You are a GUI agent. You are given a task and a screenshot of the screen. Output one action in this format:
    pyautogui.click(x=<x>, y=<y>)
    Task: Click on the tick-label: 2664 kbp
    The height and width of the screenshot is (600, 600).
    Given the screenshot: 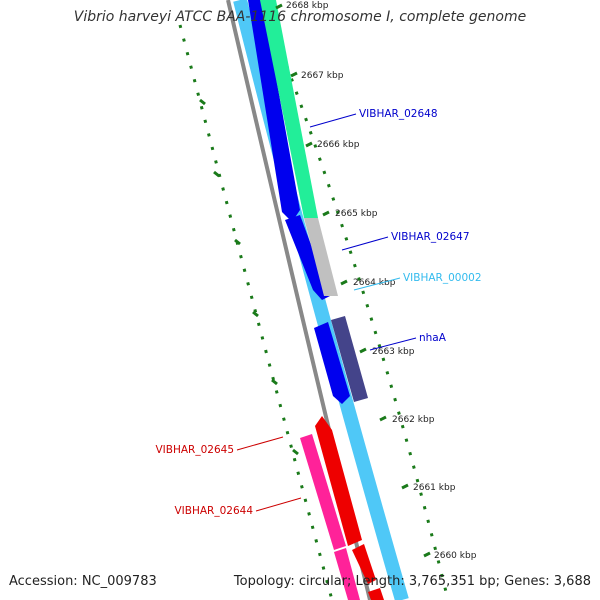 What is the action you would take?
    pyautogui.click(x=374, y=283)
    